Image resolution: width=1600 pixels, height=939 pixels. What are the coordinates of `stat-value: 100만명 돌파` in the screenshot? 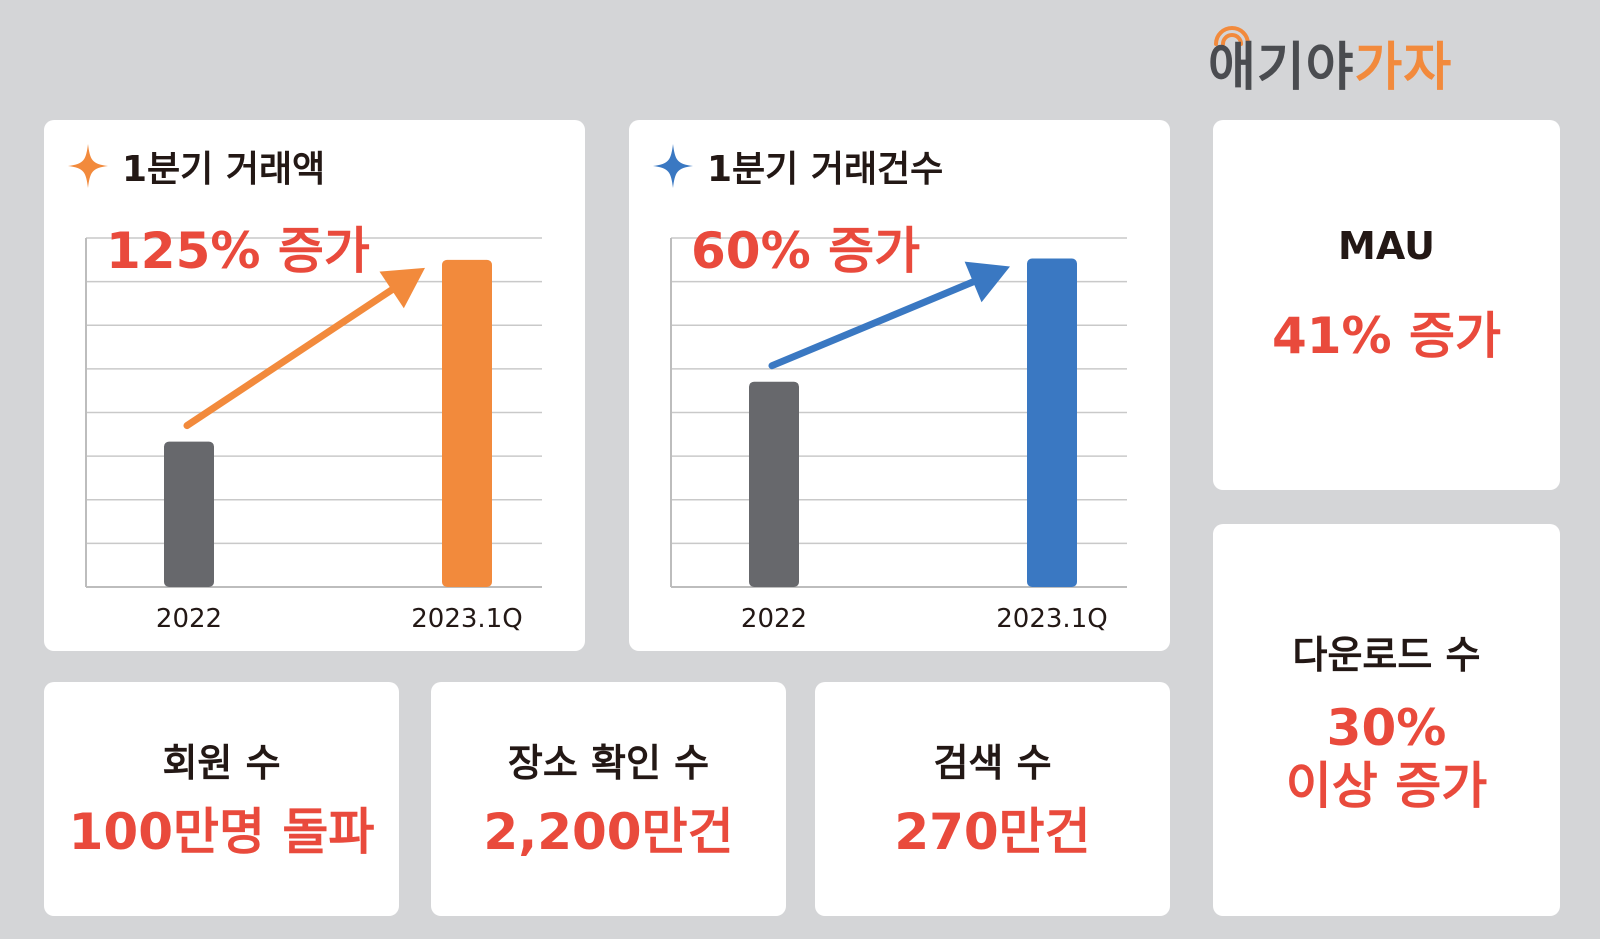 It's located at (221, 832).